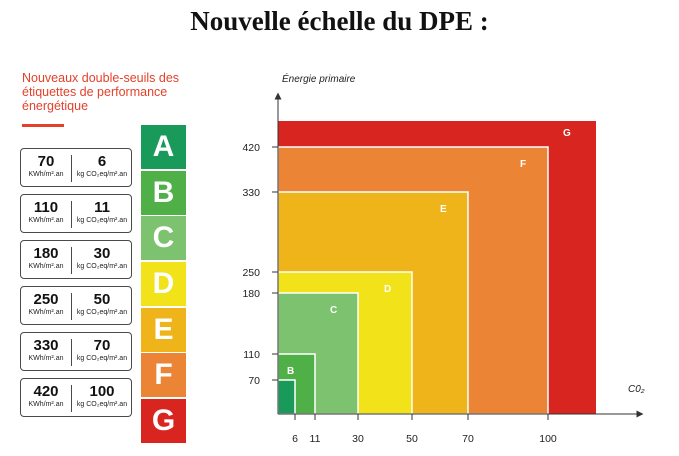 The image size is (679, 456). What do you see at coordinates (523, 164) in the screenshot?
I see `class-label-f: F` at bounding box center [523, 164].